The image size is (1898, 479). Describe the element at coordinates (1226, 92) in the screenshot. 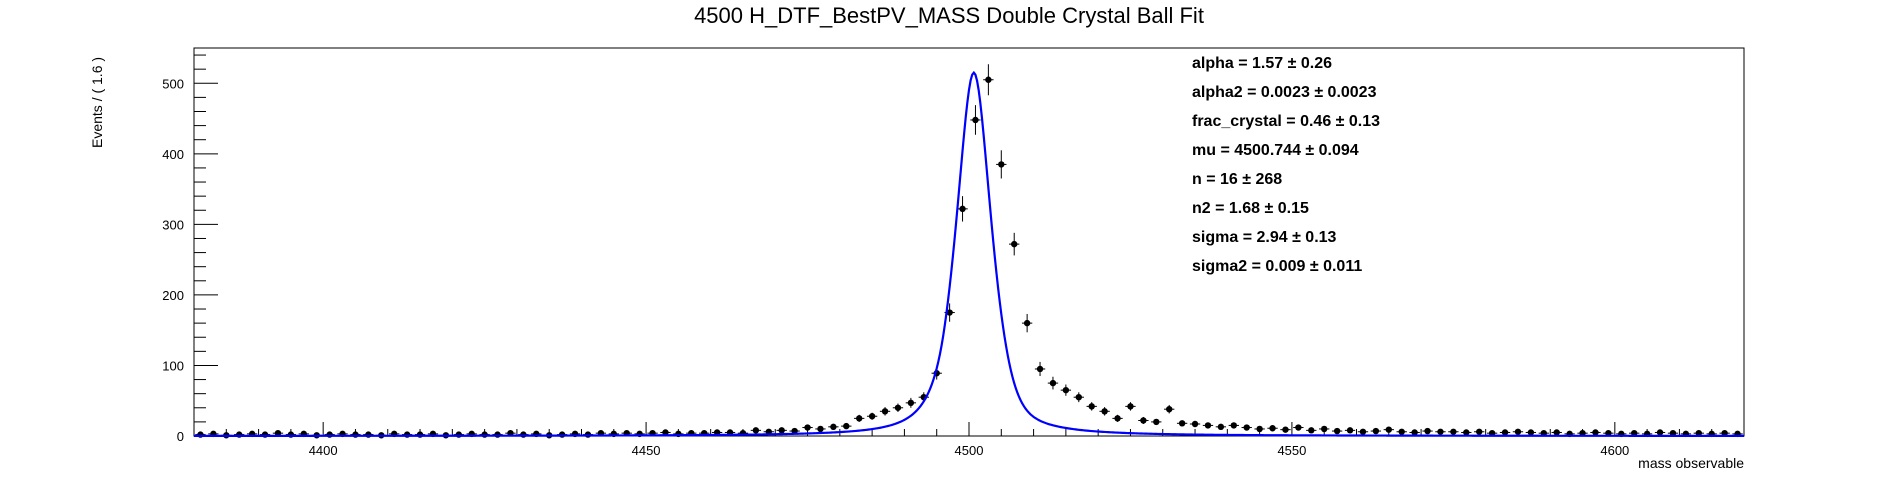

I see `fit-param-label: alpha2 =` at that location.